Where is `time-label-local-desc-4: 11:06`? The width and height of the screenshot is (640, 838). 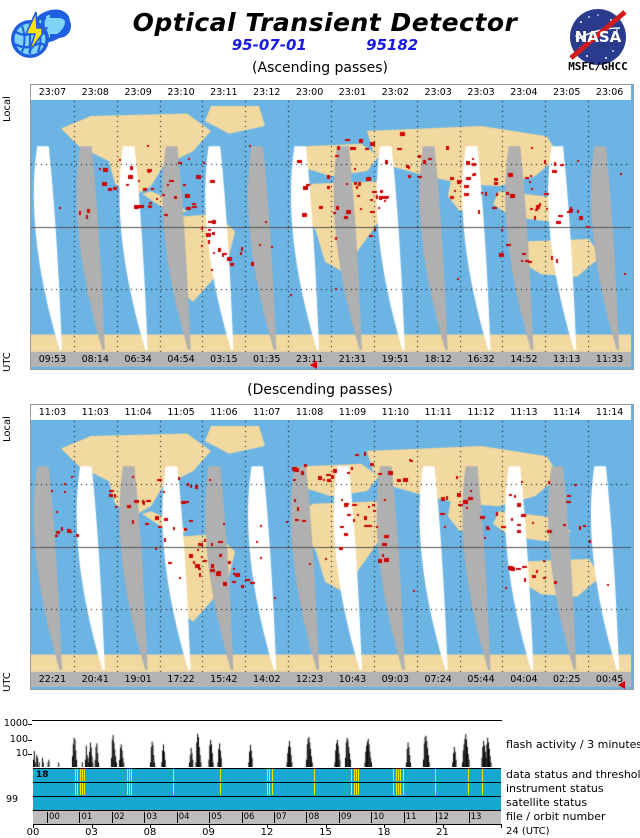
time-label-local-desc-4: 11:06 is located at coordinates (224, 412).